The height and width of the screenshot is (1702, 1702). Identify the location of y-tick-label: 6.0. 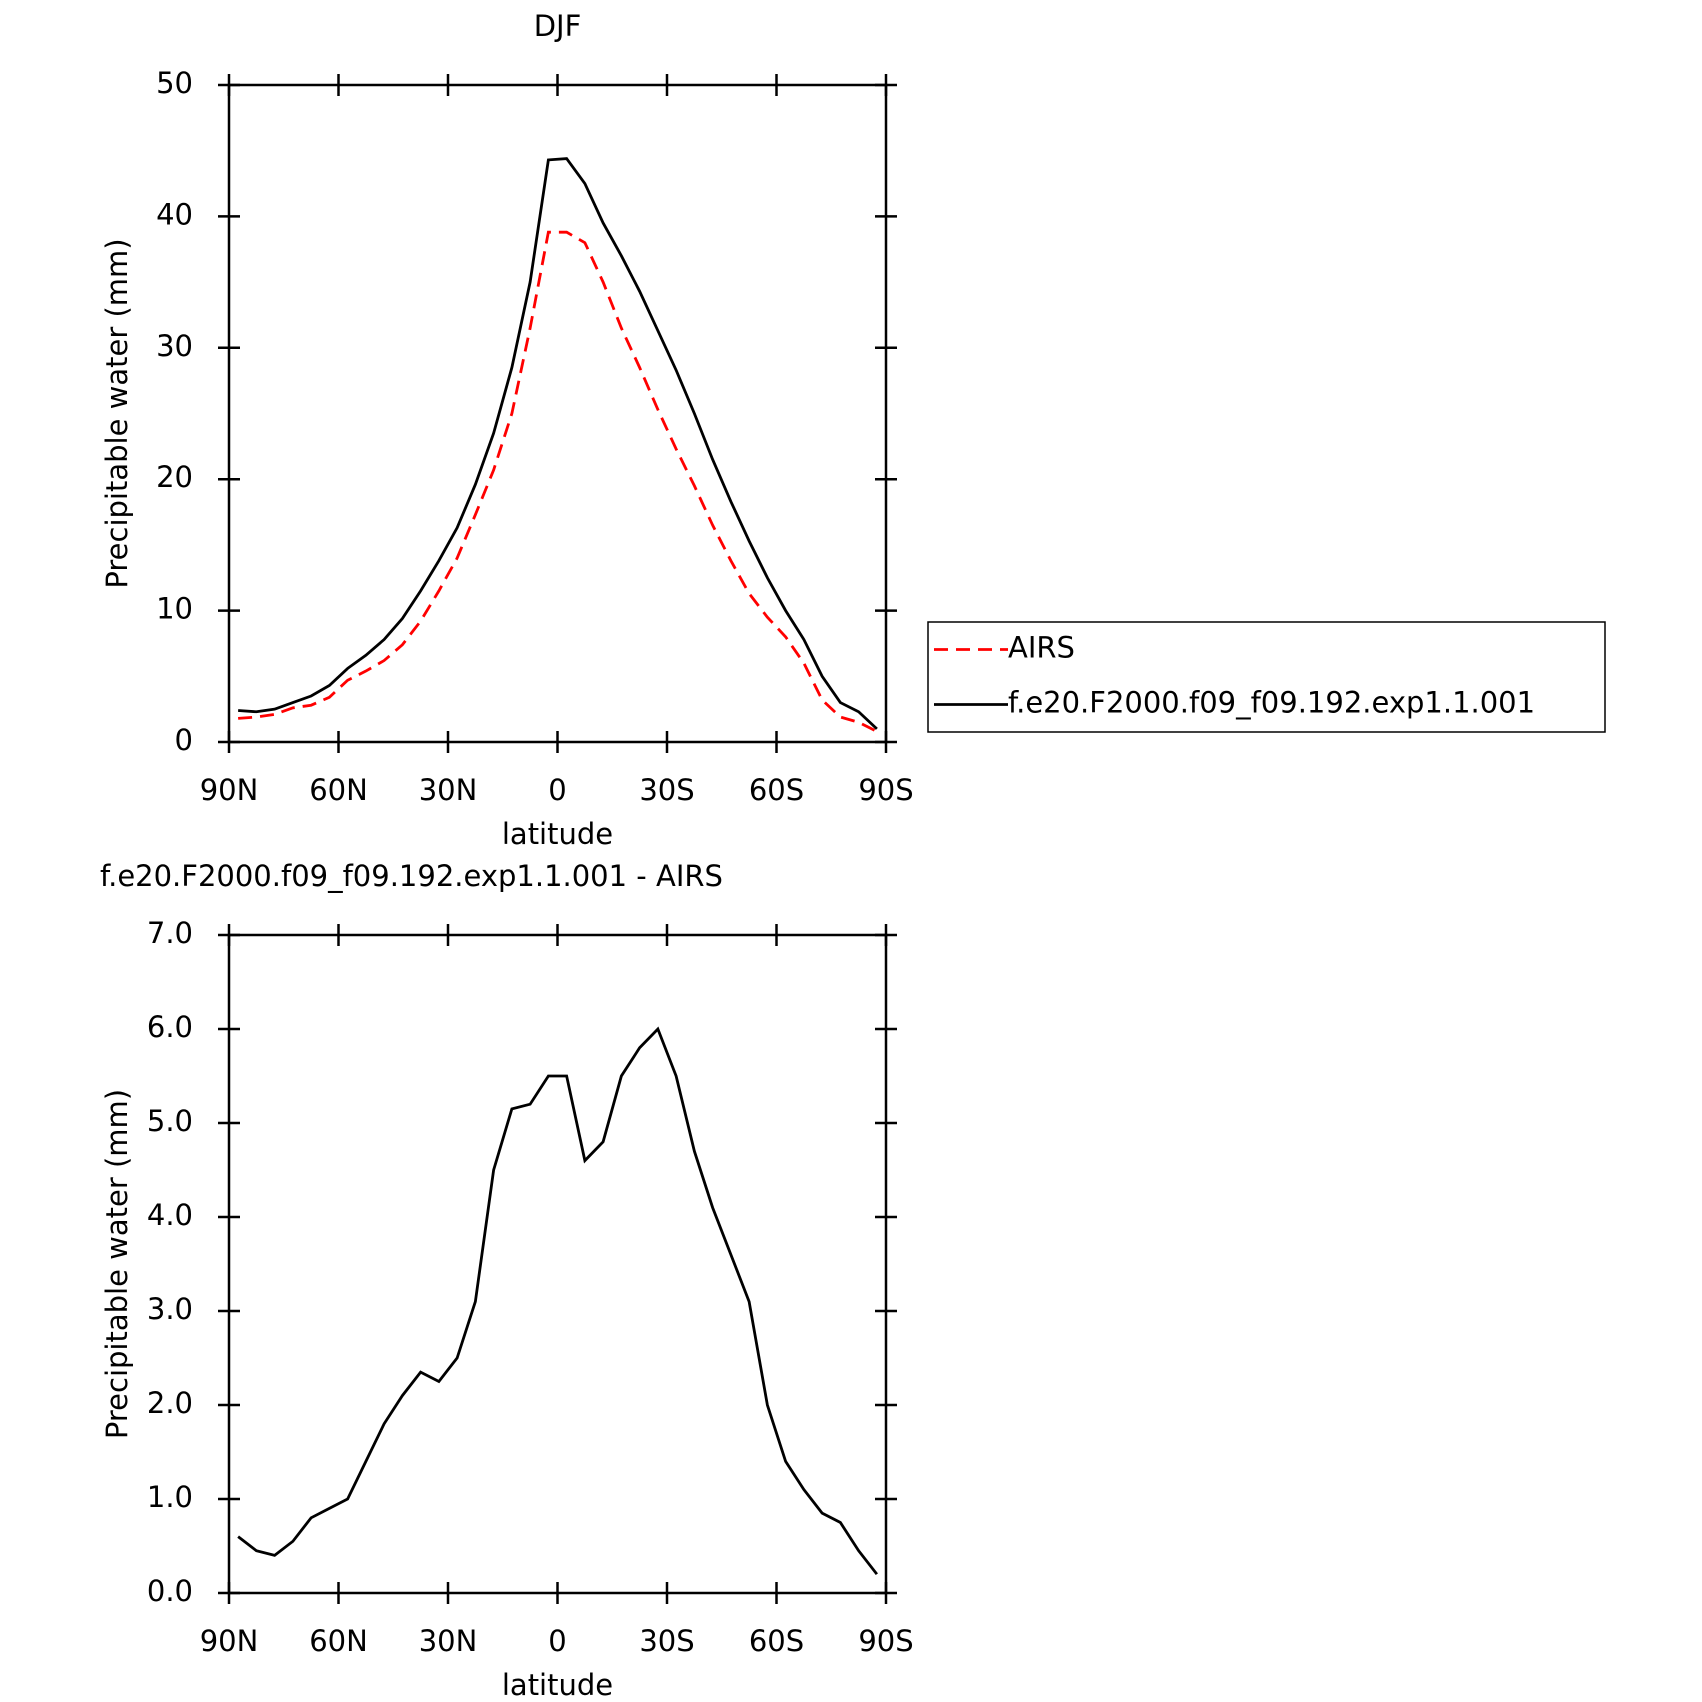
(170, 1027).